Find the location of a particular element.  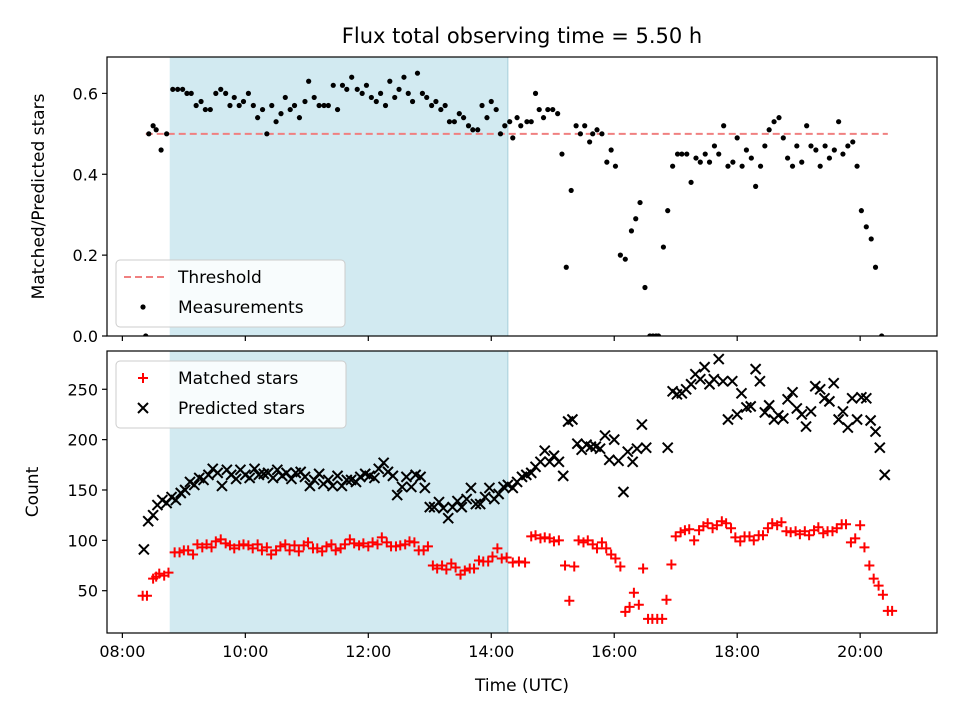

y-tick-label: 100 is located at coordinates (82, 540).